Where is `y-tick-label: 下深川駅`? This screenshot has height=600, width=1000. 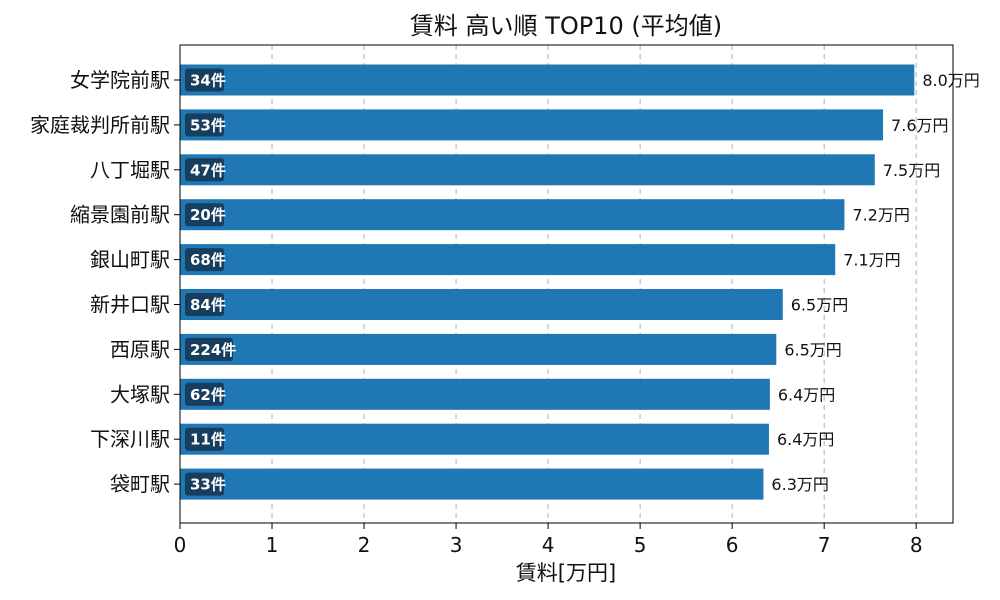
y-tick-label: 下深川駅 is located at coordinates (130, 439).